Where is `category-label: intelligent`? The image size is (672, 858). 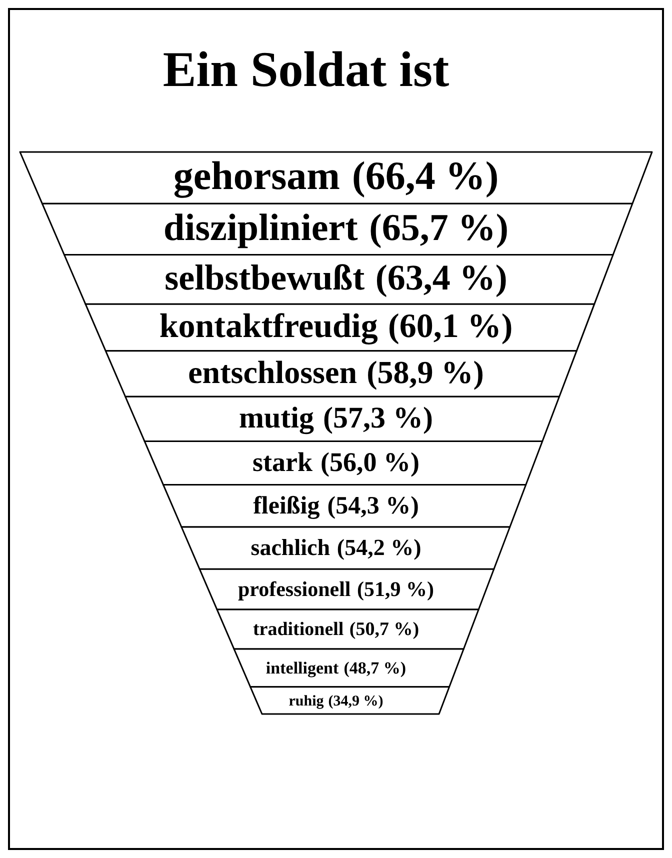 category-label: intelligent is located at coordinates (302, 668).